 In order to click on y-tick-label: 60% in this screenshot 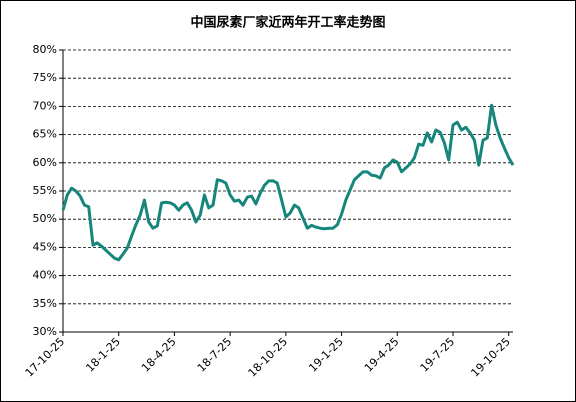, I will do `click(45, 162)`.